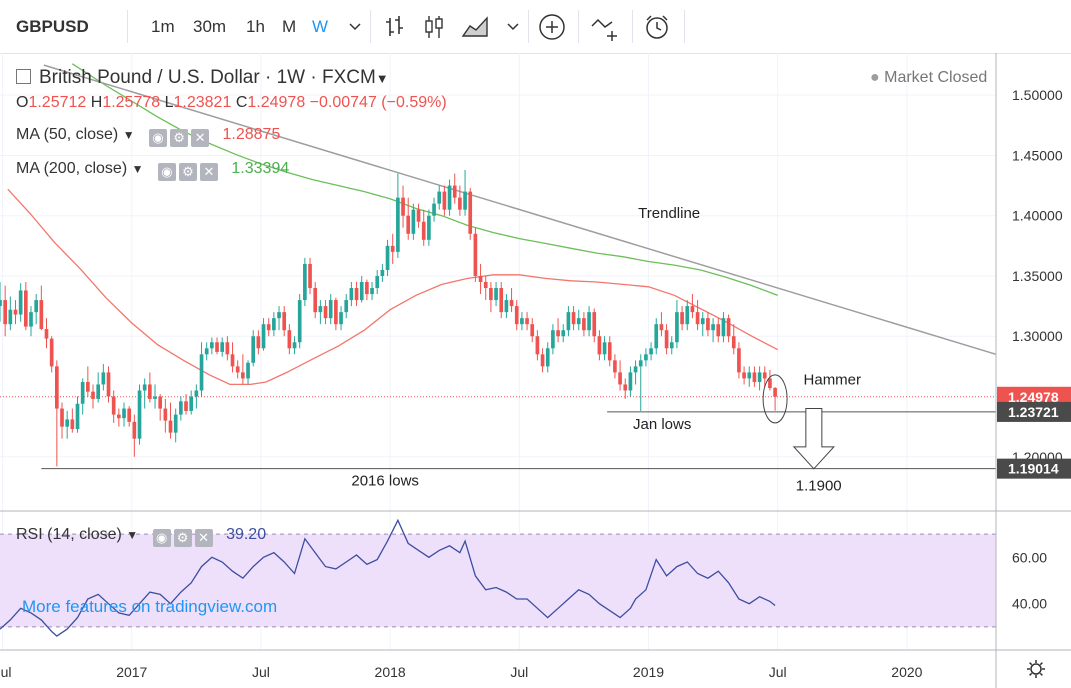 The height and width of the screenshot is (688, 1071). I want to click on ohlc-l-label: L, so click(169, 102).